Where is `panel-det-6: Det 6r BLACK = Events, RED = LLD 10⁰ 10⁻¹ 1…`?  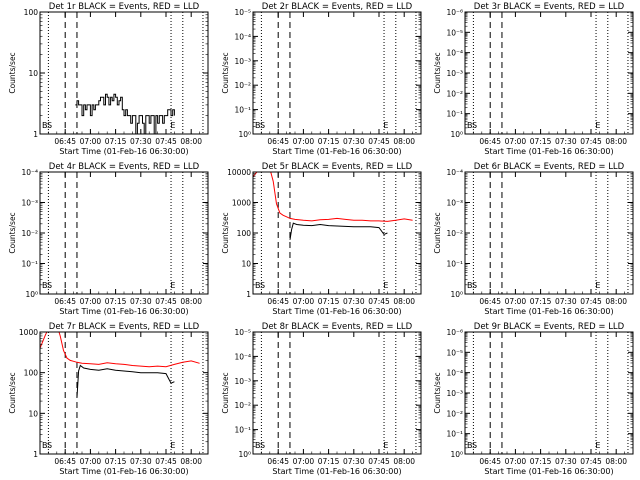
panel-det-6: Det 6r BLACK = Events, RED = LLD 10⁰ 10⁻¹ 1… is located at coordinates (533, 239).